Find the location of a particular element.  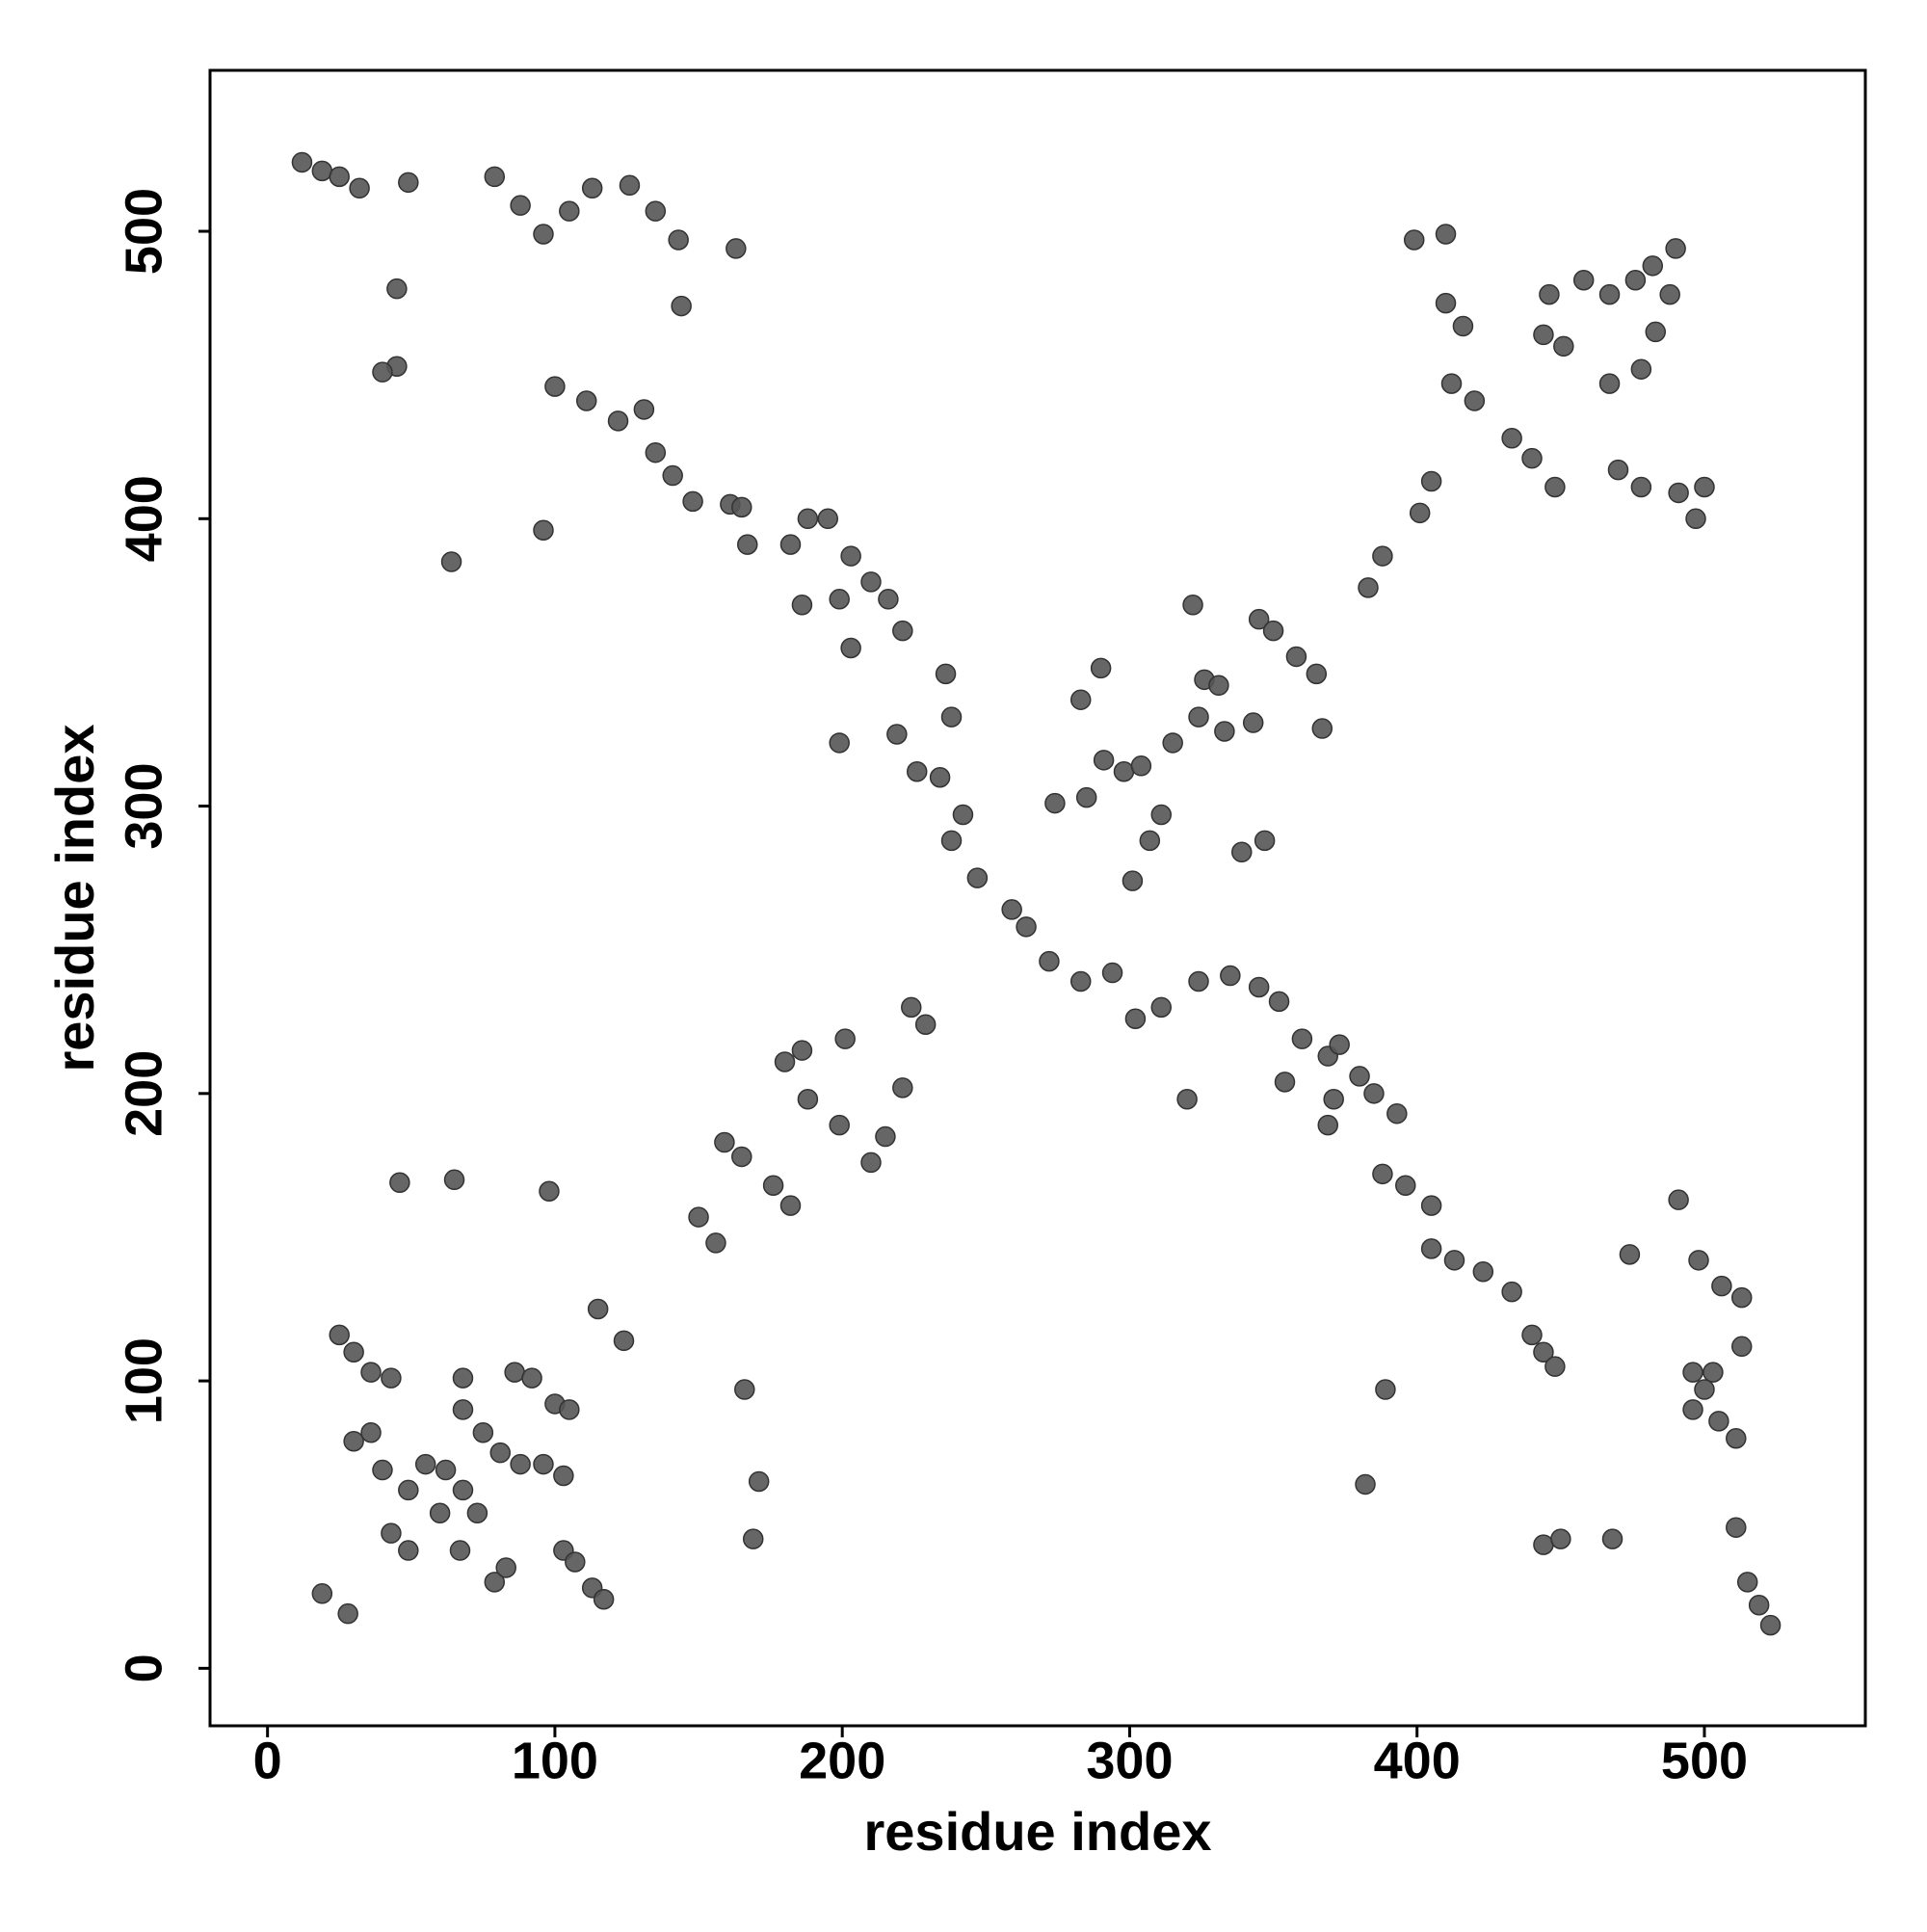

x-tick-label: 0 is located at coordinates (268, 1760).